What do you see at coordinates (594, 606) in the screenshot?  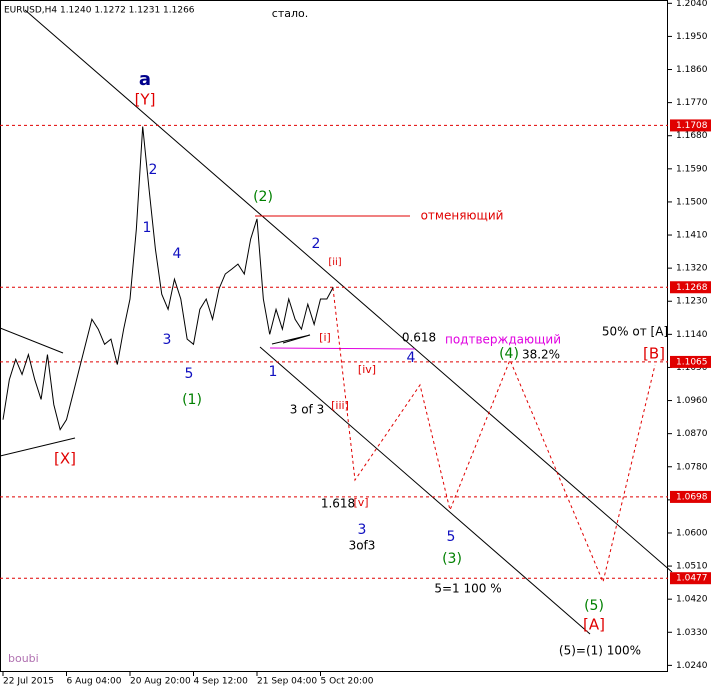 I see `annotation: (5)` at bounding box center [594, 606].